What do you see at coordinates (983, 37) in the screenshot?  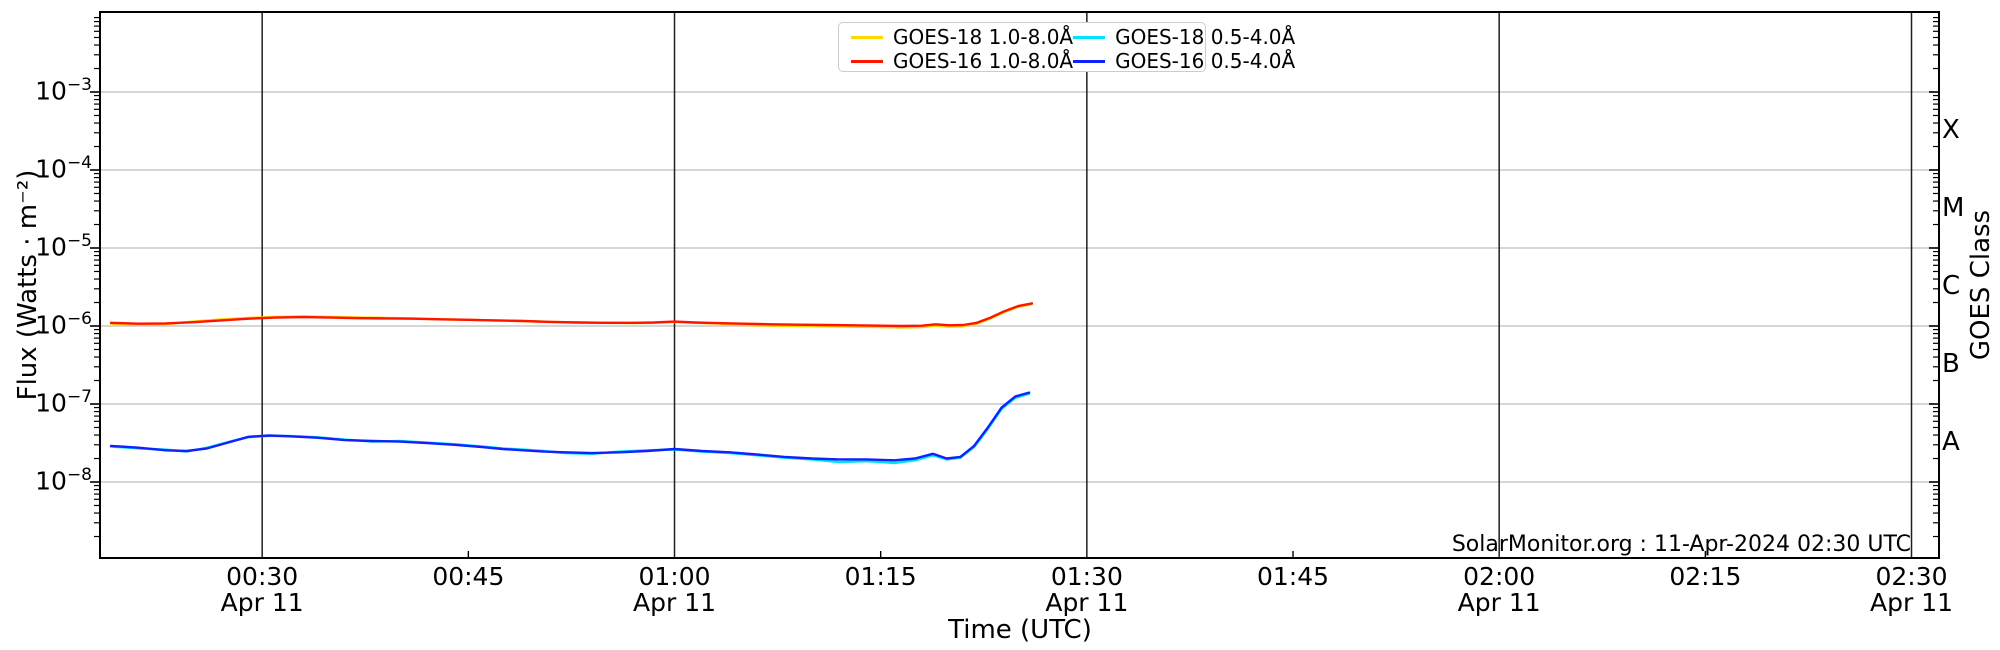 I see `legend-item-label: GOES-18 1.0-8.0Å` at bounding box center [983, 37].